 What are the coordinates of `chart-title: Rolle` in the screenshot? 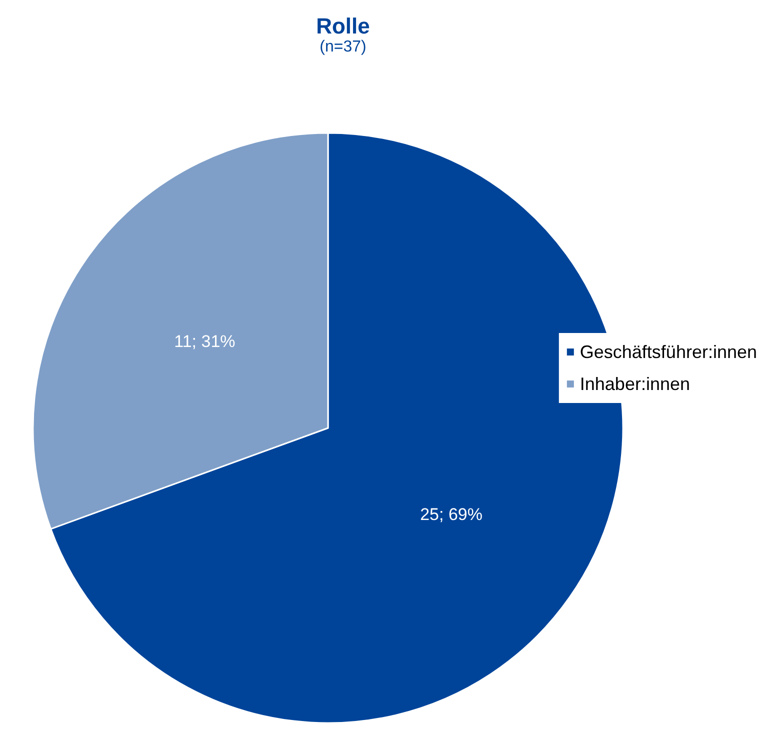 It's located at (343, 26).